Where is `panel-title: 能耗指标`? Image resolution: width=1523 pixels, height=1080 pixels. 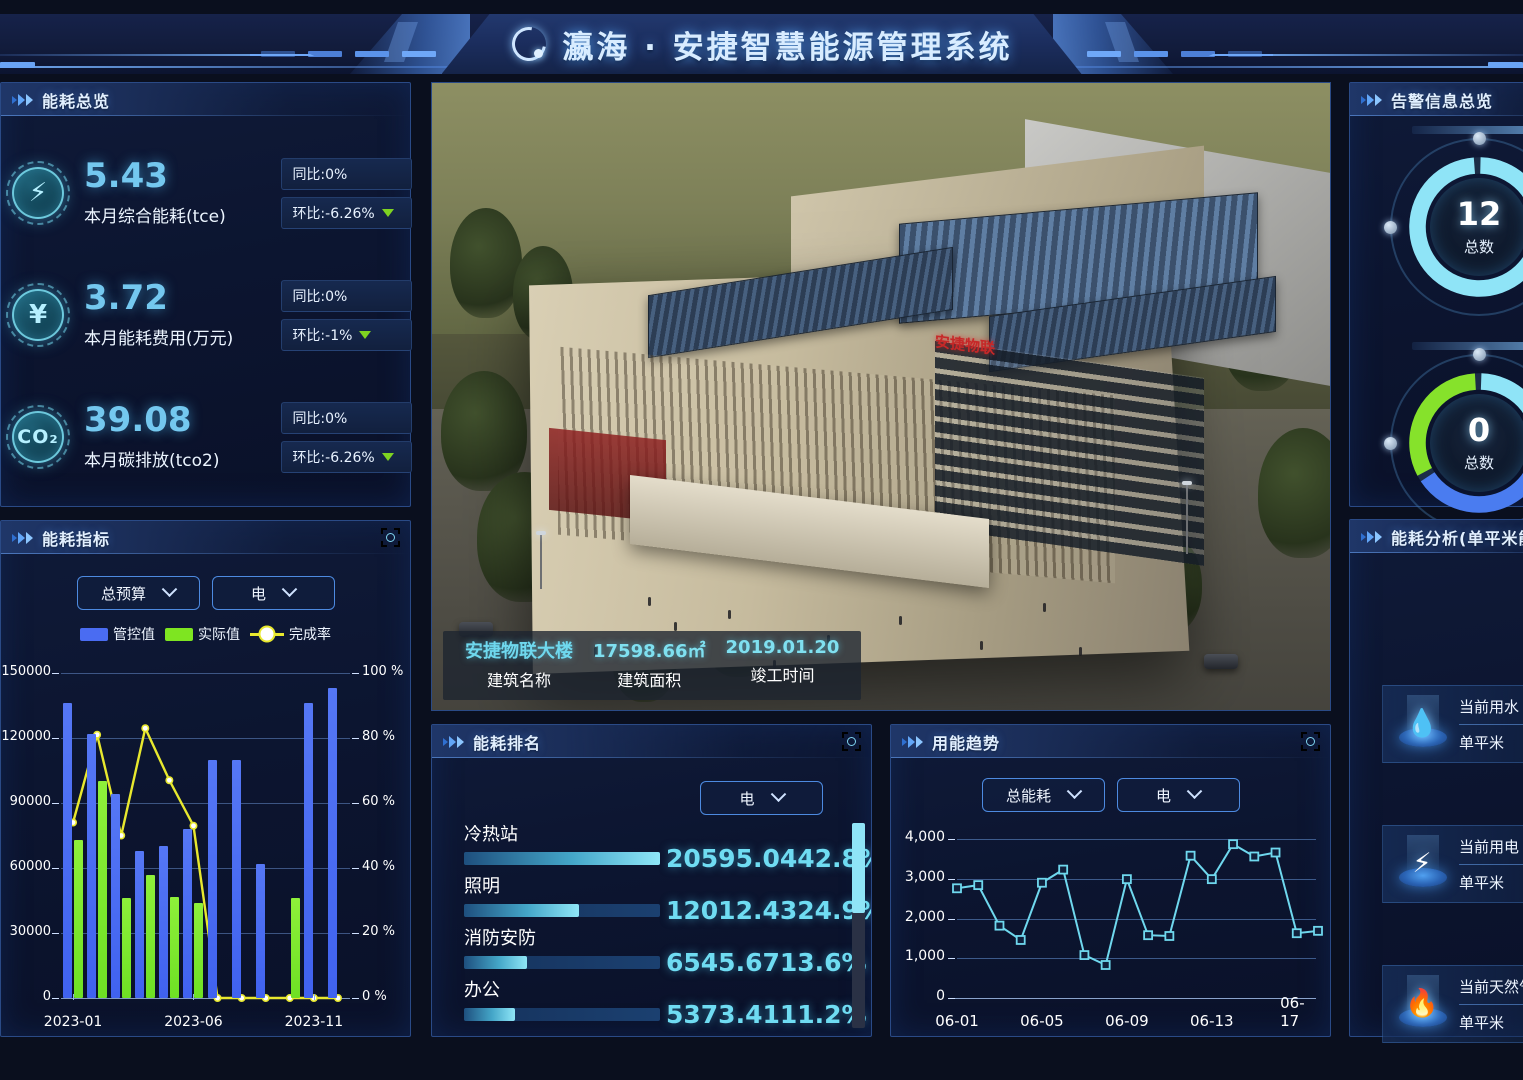 panel-title: 能耗指标 is located at coordinates (76, 539).